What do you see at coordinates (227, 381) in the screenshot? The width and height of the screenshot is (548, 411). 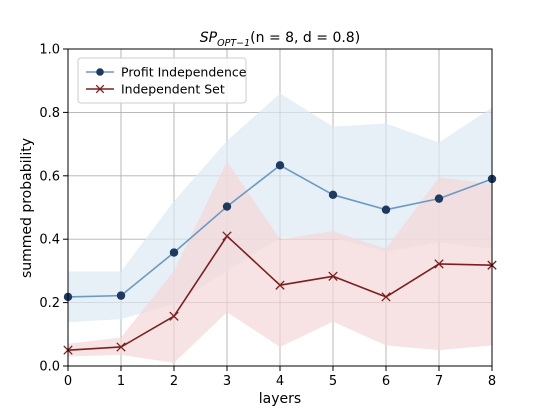 I see `x-tick-label: 3` at bounding box center [227, 381].